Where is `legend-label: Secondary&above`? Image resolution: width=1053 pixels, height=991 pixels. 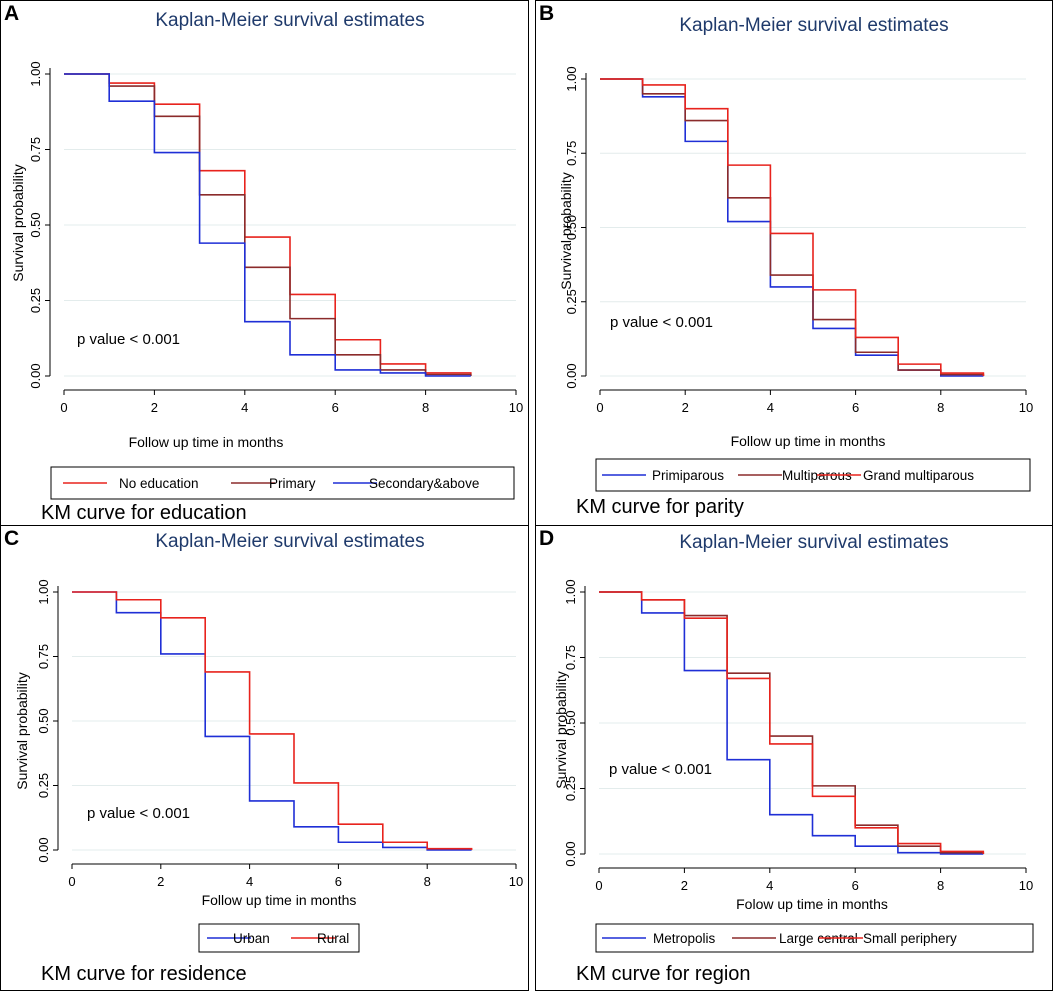
legend-label: Secondary&above is located at coordinates (424, 483).